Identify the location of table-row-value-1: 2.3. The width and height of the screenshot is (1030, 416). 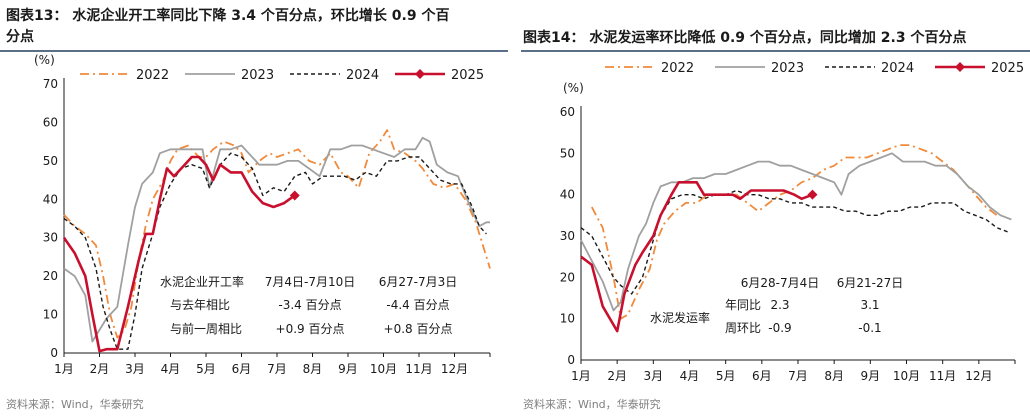
(779, 305).